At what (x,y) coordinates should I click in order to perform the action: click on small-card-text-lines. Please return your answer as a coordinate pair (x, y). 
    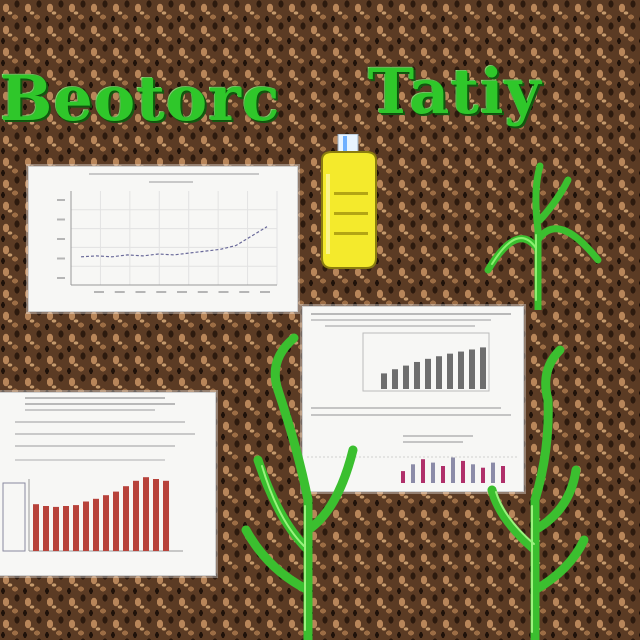
    Looking at the image, I should click on (411, 320).